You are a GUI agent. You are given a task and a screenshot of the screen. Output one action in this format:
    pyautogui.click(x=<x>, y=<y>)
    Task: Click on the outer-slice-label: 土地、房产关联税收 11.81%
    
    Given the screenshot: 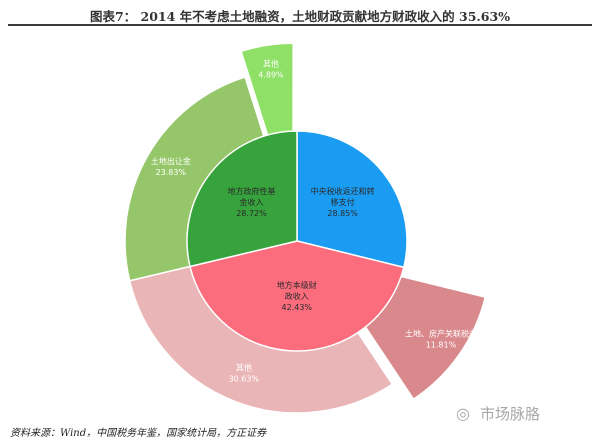 What is the action you would take?
    pyautogui.click(x=441, y=339)
    